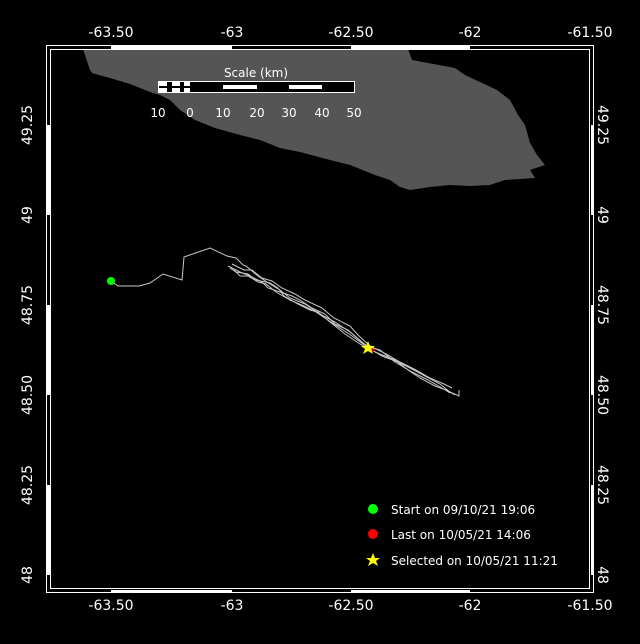 This screenshot has width=640, height=644. What do you see at coordinates (350, 606) in the screenshot?
I see `bottom-lon-tick-label: -62.50` at bounding box center [350, 606].